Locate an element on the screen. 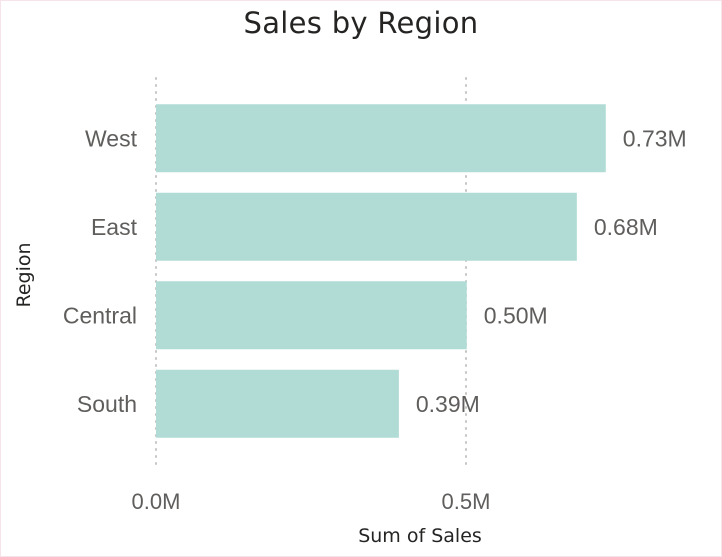  category-label: South is located at coordinates (107, 404).